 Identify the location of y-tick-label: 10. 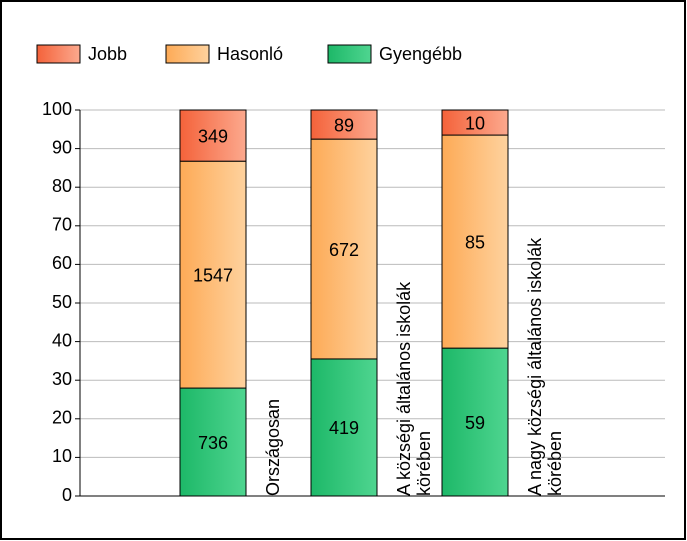
(62, 456).